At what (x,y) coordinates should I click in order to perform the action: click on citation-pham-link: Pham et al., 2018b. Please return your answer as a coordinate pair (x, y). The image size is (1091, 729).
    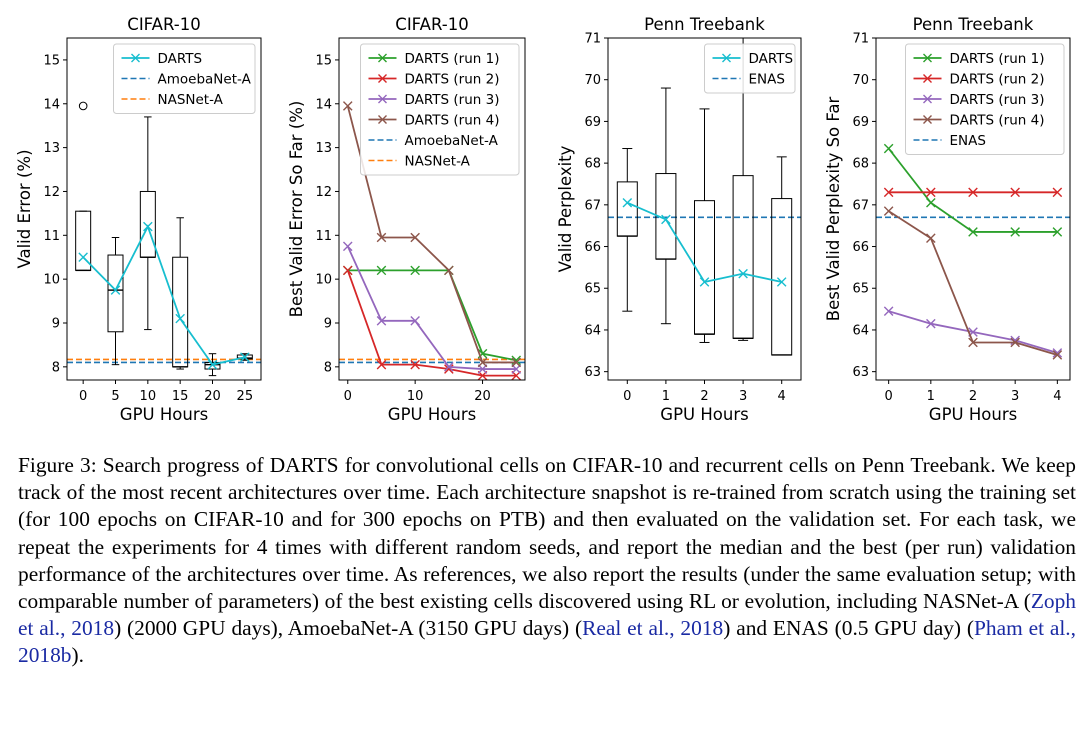
    Looking at the image, I should click on (547, 642).